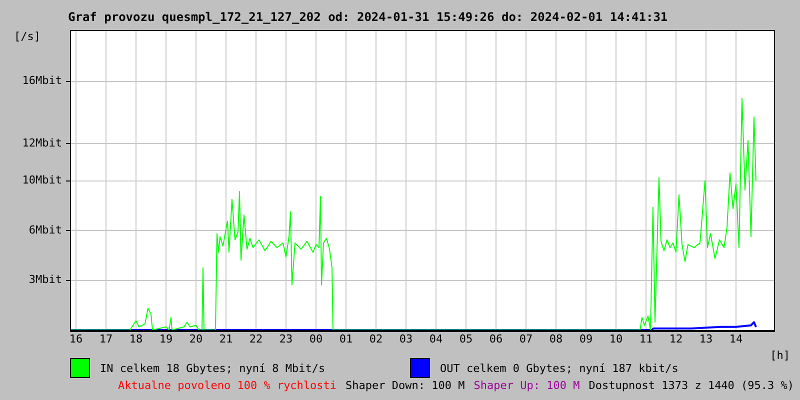 The image size is (800, 400). What do you see at coordinates (42, 81) in the screenshot?
I see `y-tick-label: 16Mbit` at bounding box center [42, 81].